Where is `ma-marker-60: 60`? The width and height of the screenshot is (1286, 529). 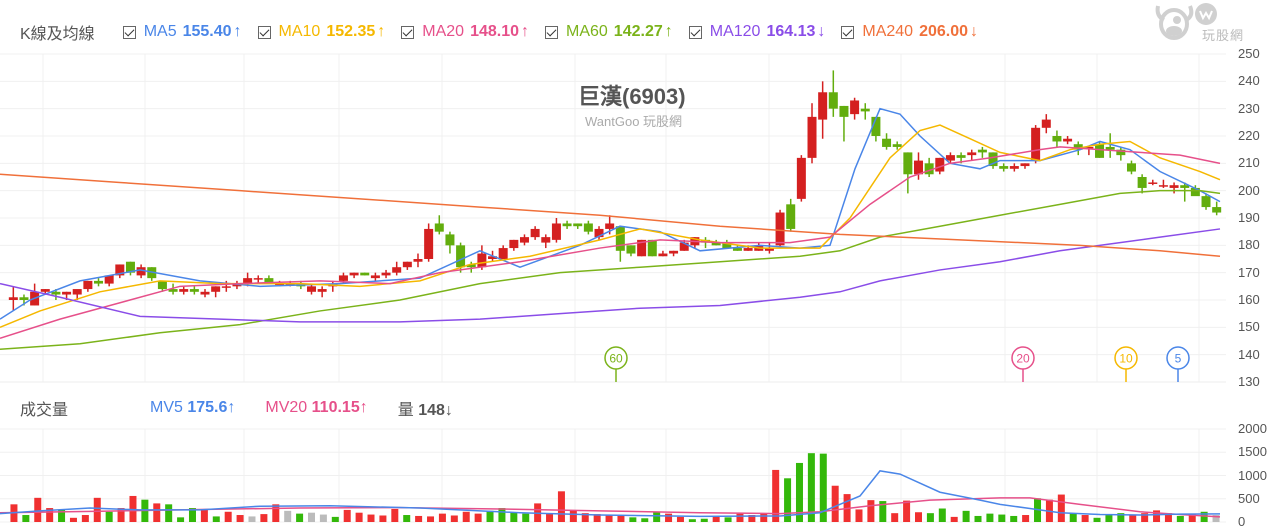
ma-marker-60: 60 is located at coordinates (616, 364).